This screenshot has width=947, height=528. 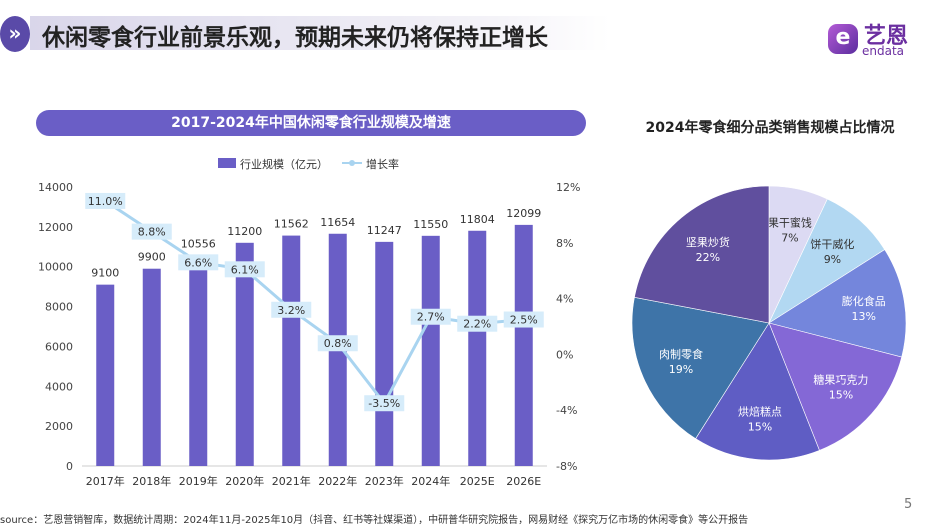 I want to click on x-tick-label: 2024年, so click(x=430, y=481).